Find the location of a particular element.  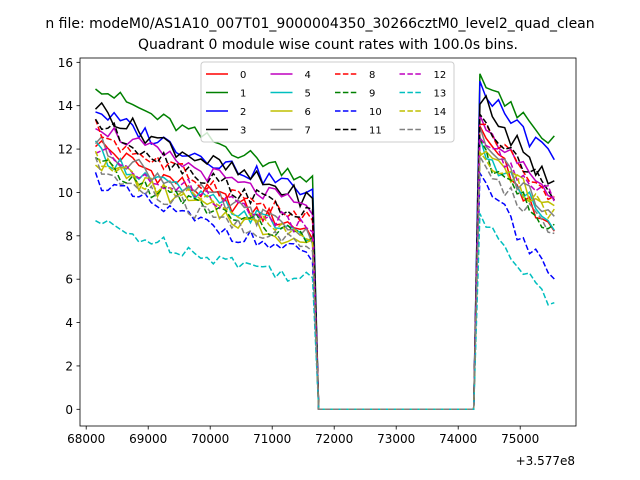

legend-label-13: 13 is located at coordinates (440, 94).